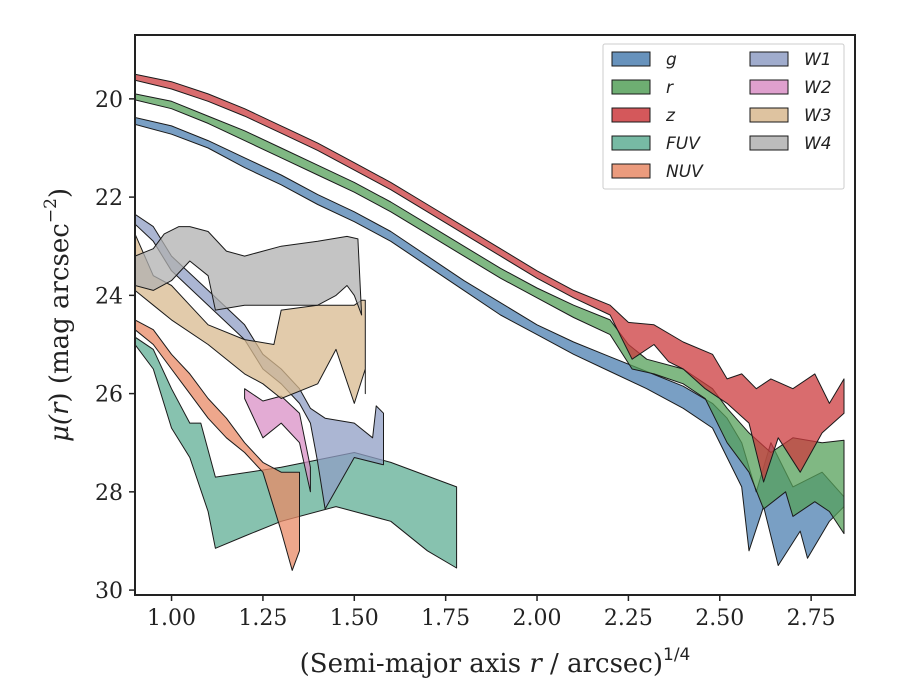  Describe the element at coordinates (818, 88) in the screenshot. I see `legend-label-w2: W2` at that location.